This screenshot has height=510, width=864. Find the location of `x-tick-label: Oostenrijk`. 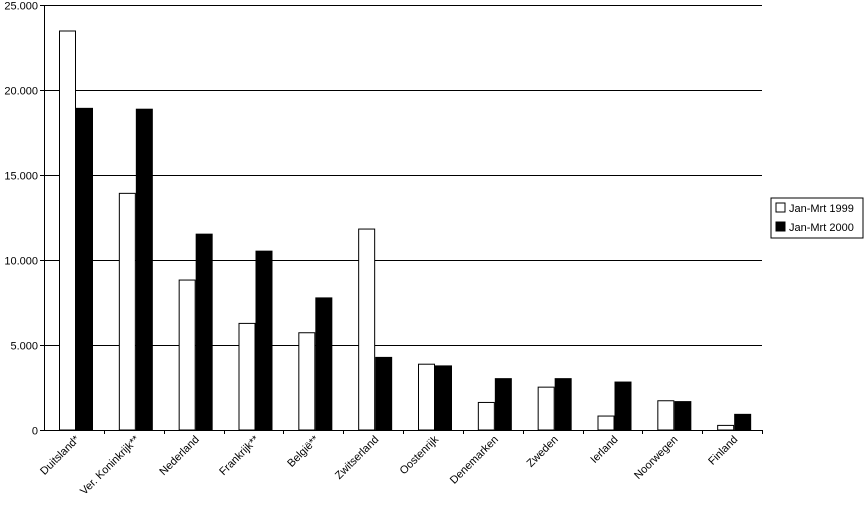

x-tick-label: Oostenrijk is located at coordinates (420, 455).